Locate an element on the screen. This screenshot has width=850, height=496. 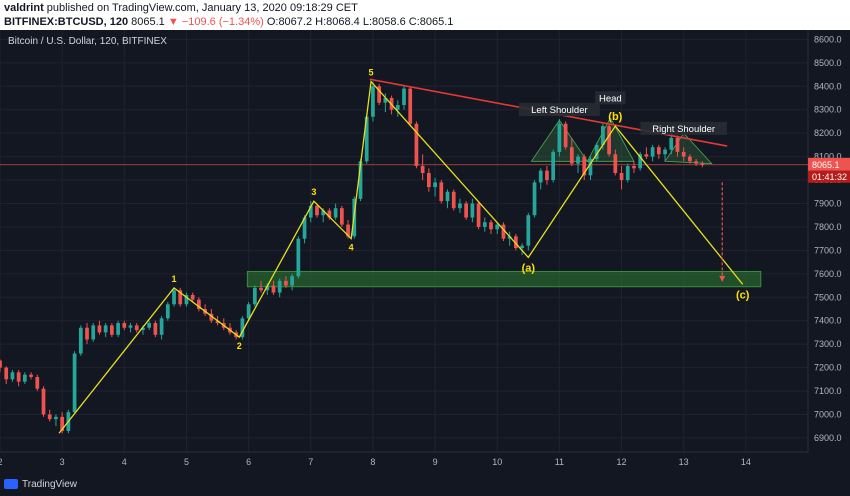
price-tick-label: 8300.0 is located at coordinates (828, 110).